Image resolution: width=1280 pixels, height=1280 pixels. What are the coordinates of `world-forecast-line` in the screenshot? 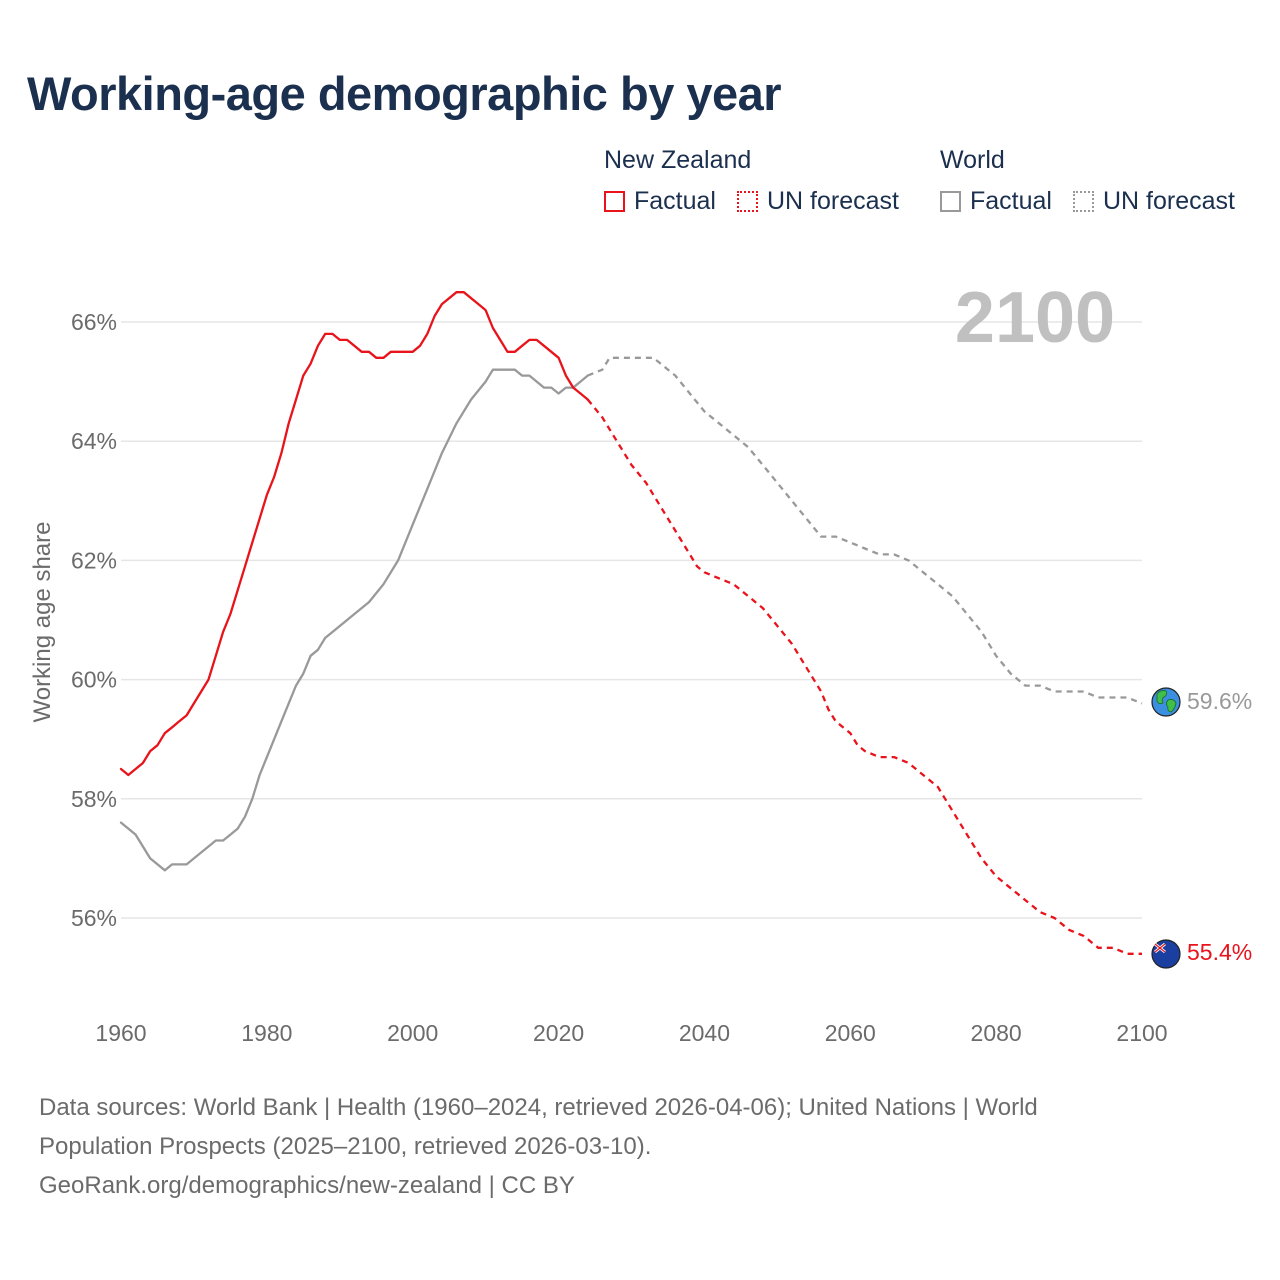 It's located at (865, 530).